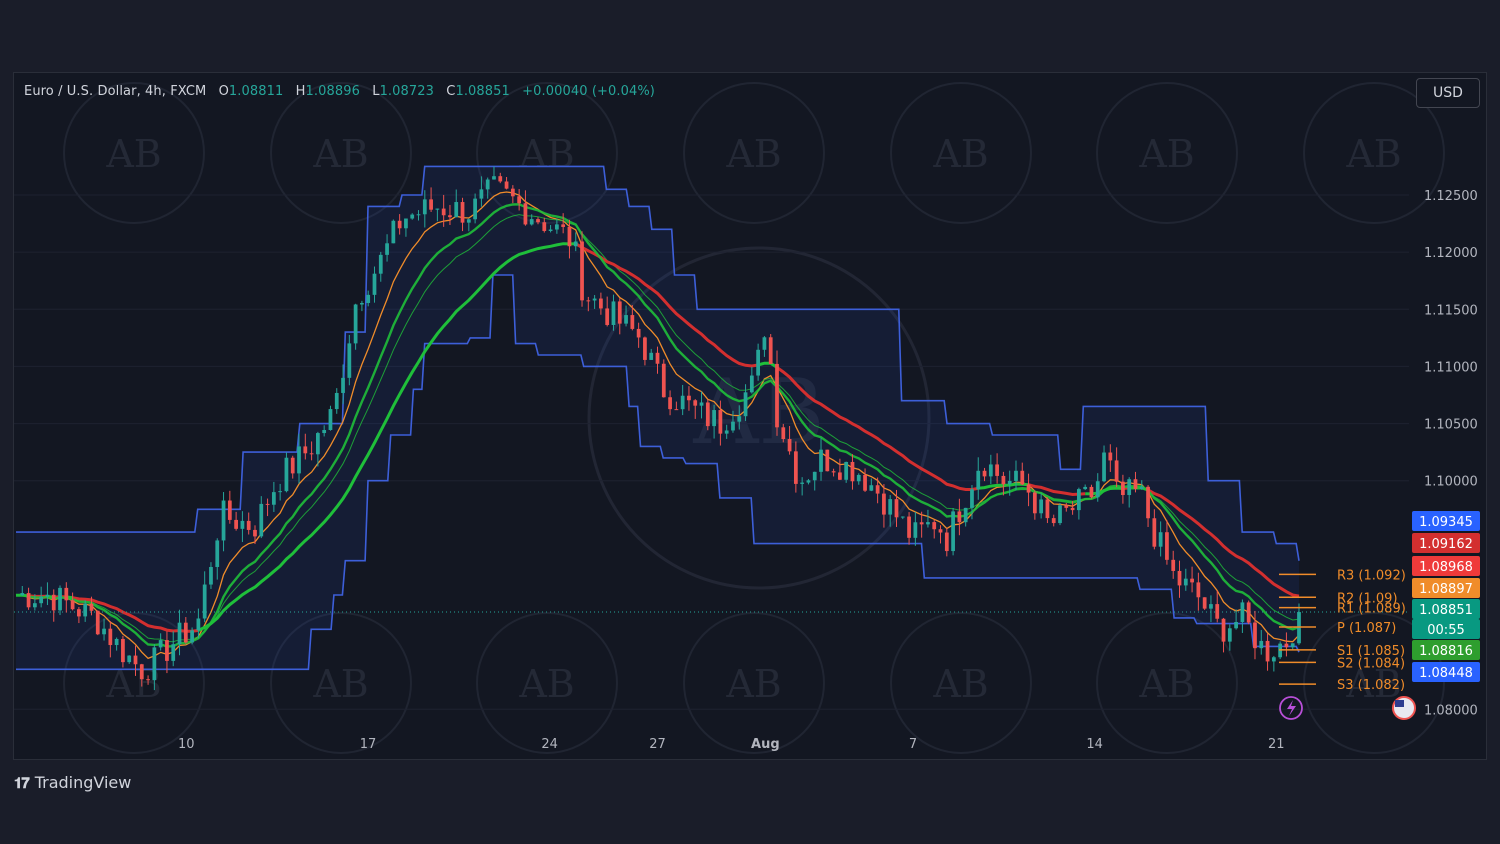  What do you see at coordinates (657, 744) in the screenshot?
I see `time-tick-label: 27` at bounding box center [657, 744].